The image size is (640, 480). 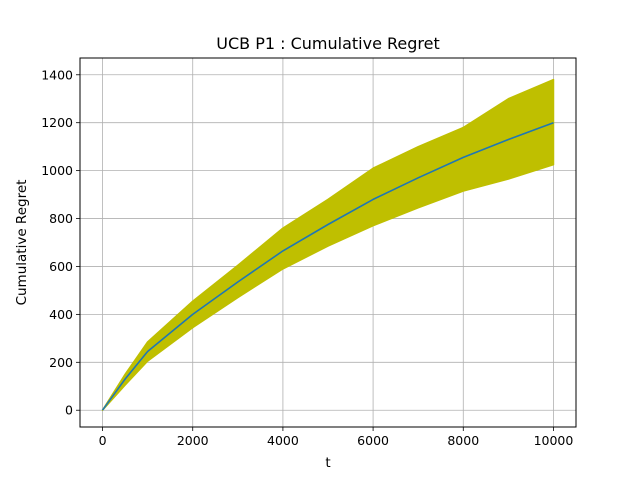 What do you see at coordinates (69, 410) in the screenshot?
I see `y-tick-label: 0` at bounding box center [69, 410].